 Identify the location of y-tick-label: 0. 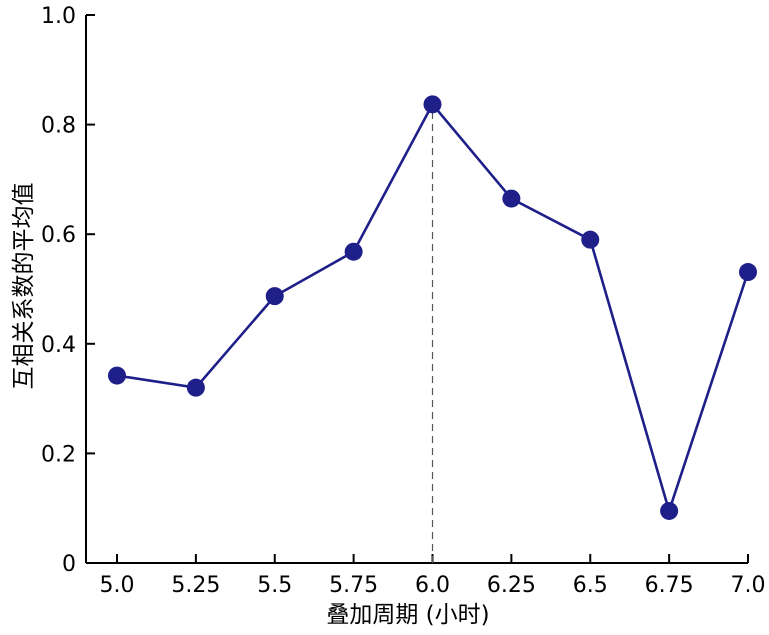
(69, 564).